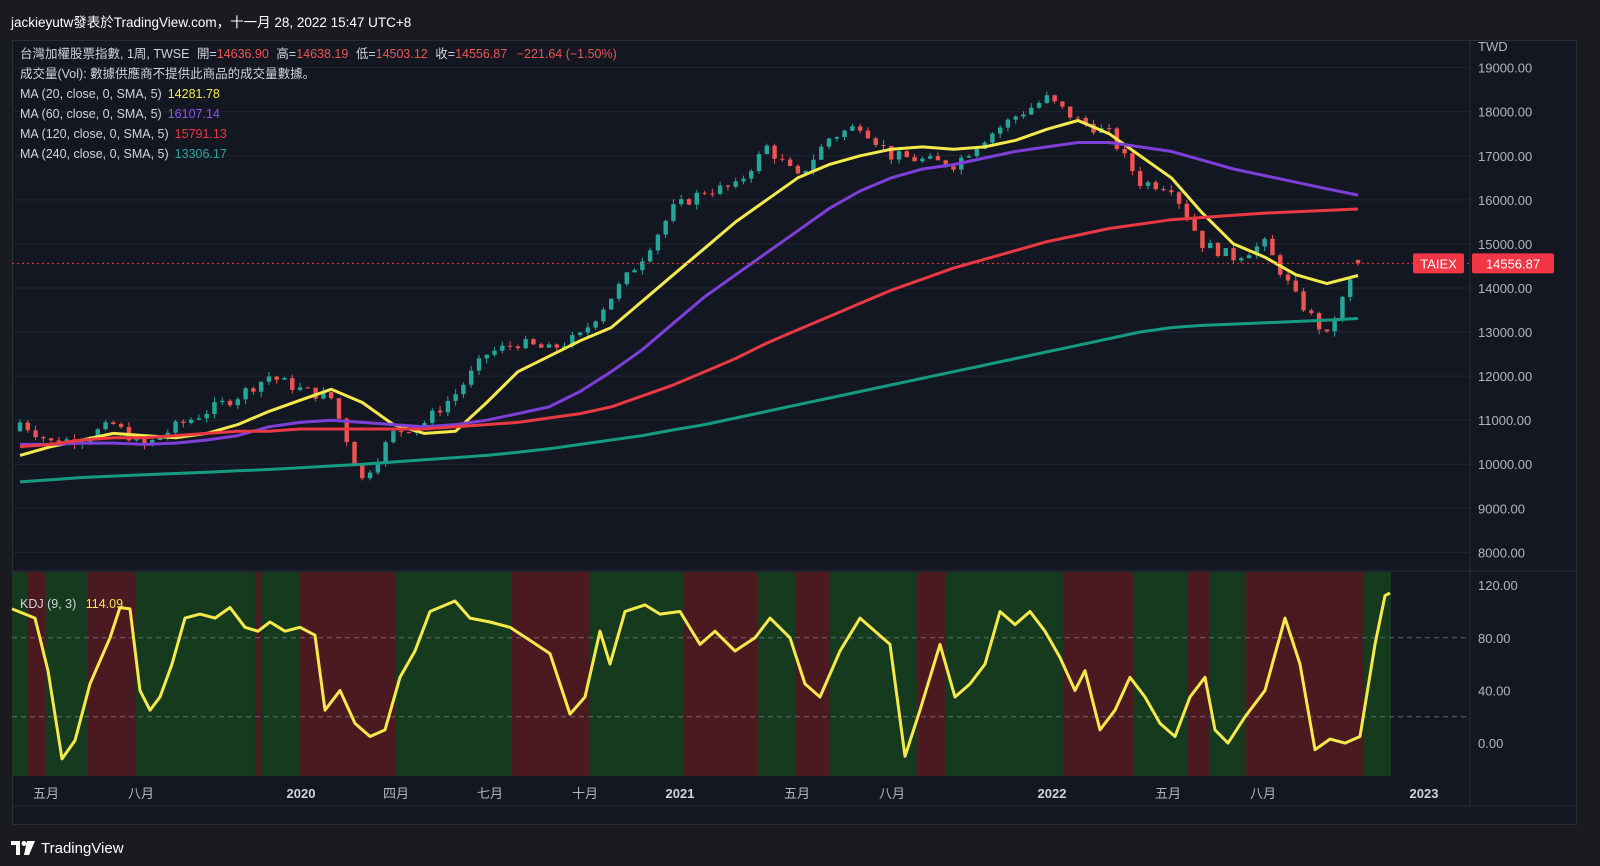 This screenshot has width=1600, height=866. Describe the element at coordinates (71, 604) in the screenshot. I see `kdj-legend: KDJ (9, 3) 114.09` at that location.